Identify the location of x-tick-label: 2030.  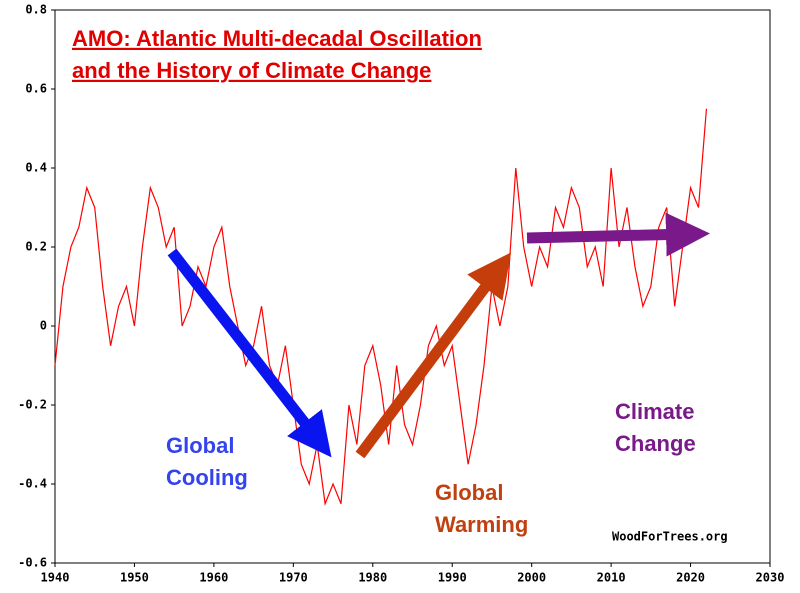
(770, 578).